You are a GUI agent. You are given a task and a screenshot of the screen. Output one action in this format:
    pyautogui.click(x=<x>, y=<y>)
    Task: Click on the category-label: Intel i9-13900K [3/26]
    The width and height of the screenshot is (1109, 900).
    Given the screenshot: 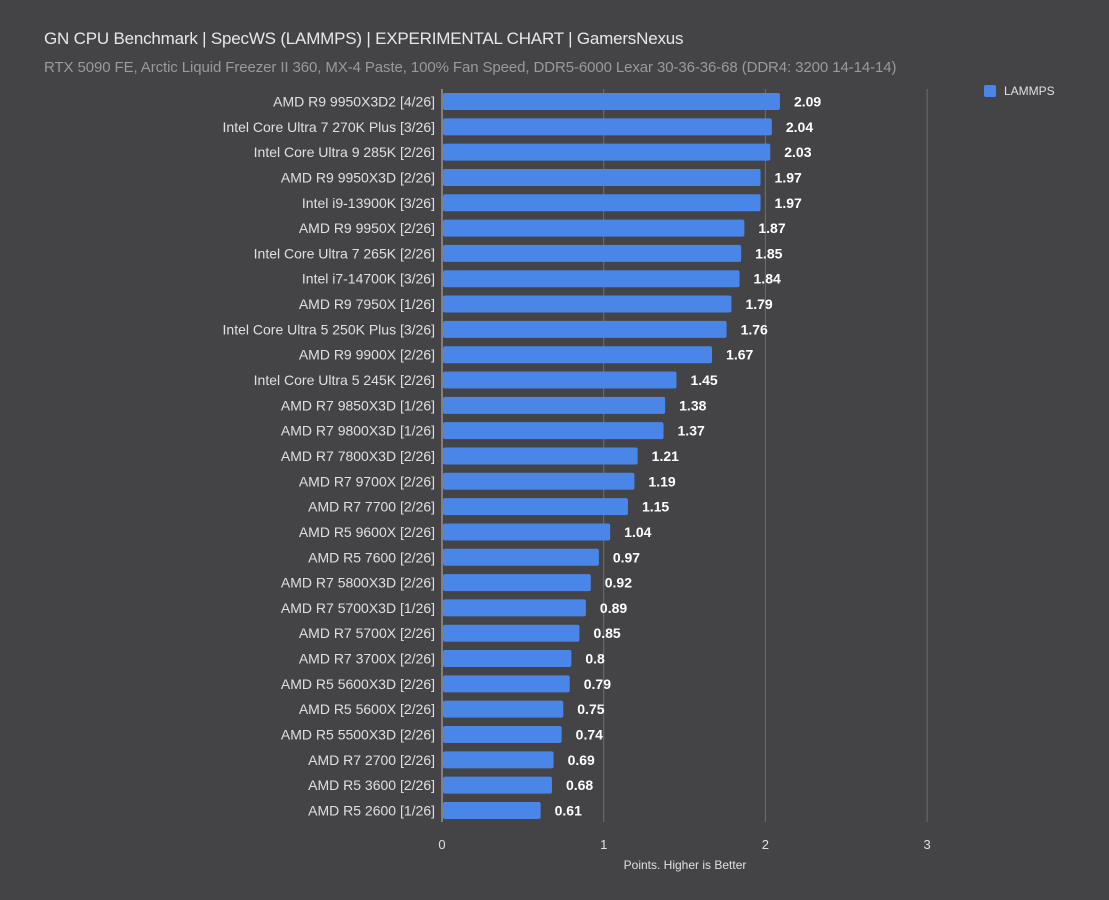 What is the action you would take?
    pyautogui.click(x=368, y=203)
    